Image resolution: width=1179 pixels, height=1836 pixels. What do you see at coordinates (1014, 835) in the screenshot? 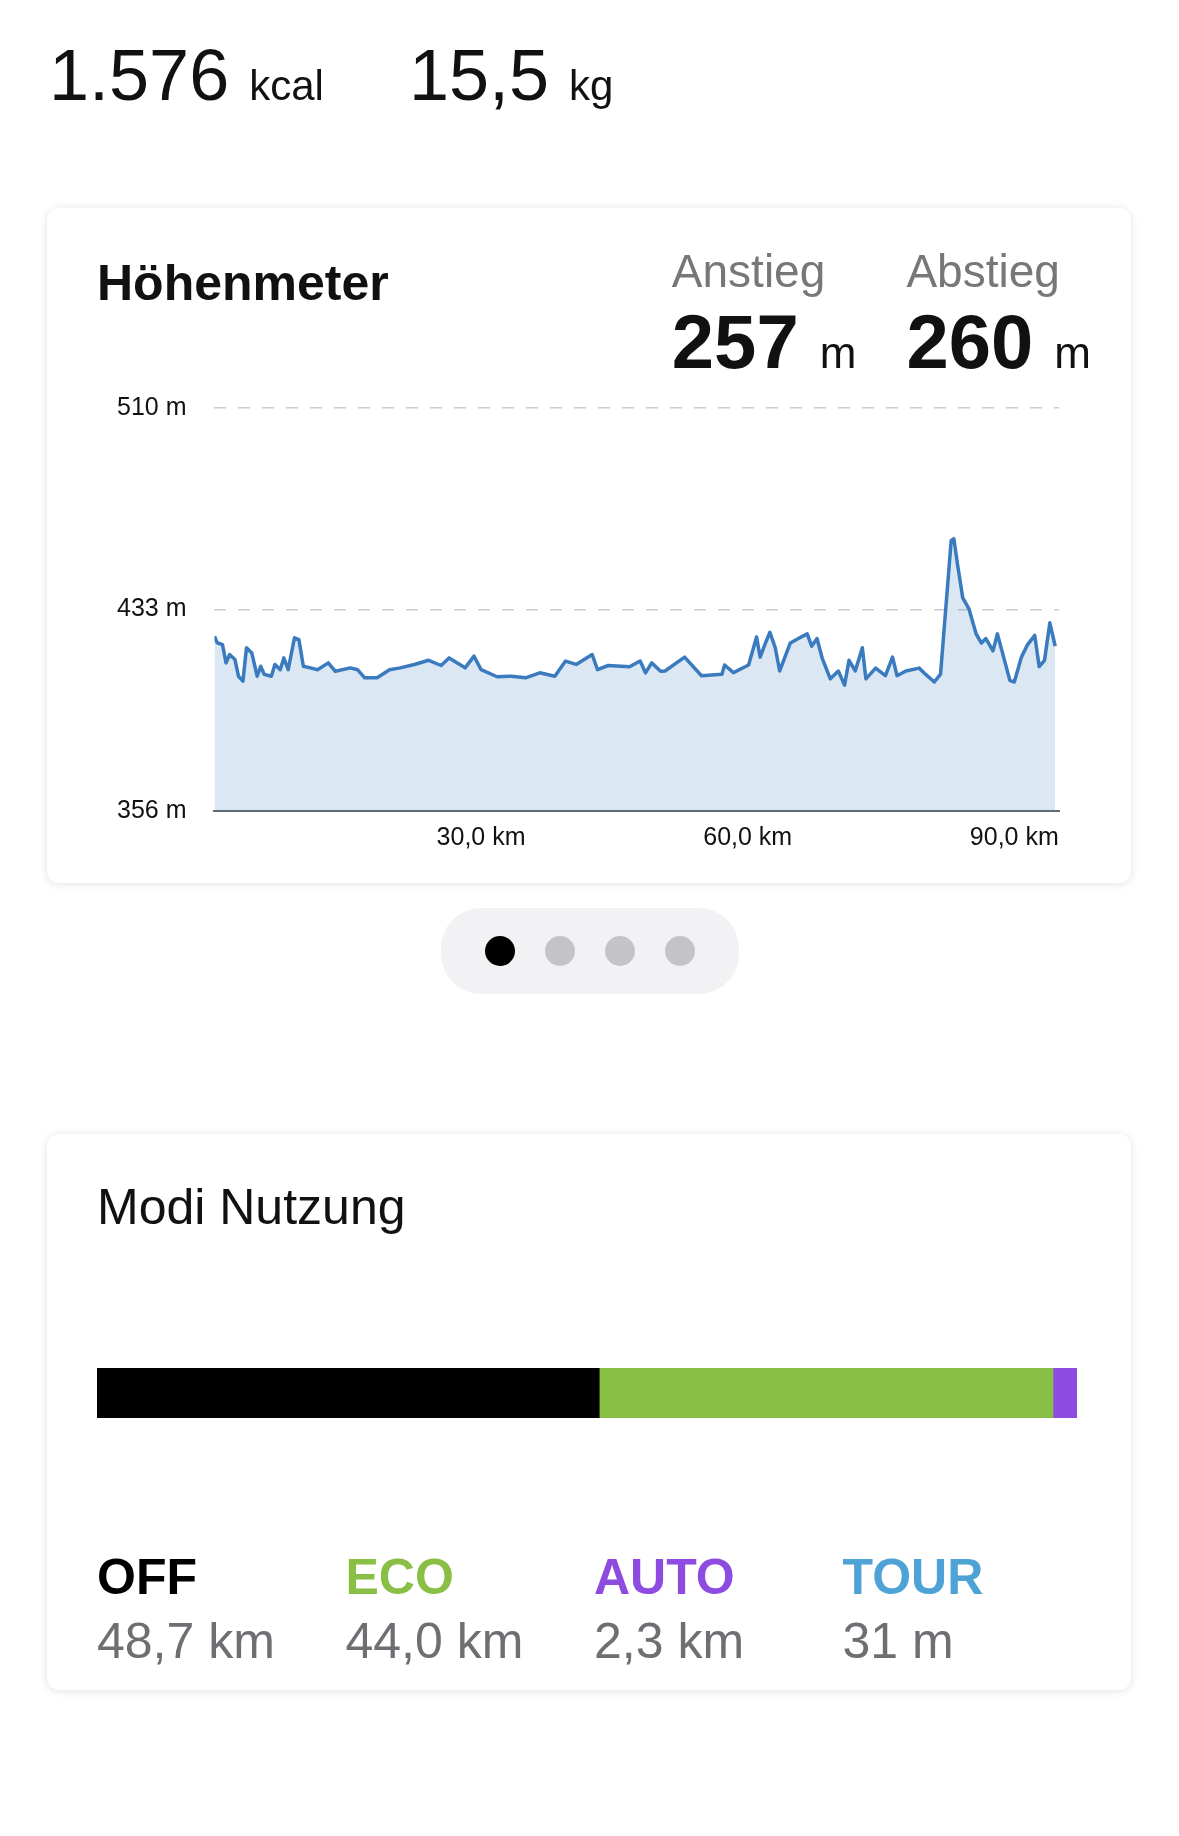
I see `x-tick-label: 90,0 km` at bounding box center [1014, 835].